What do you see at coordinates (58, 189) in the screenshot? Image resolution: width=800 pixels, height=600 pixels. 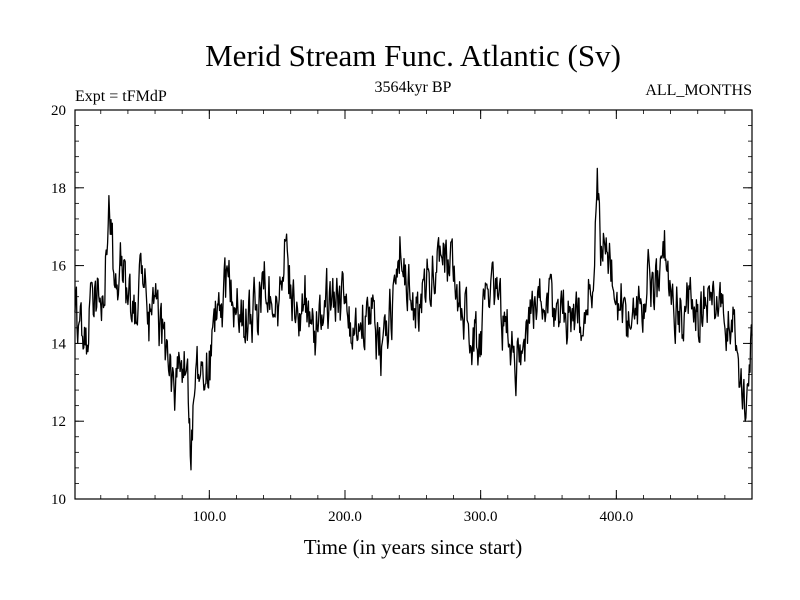 I see `y-tick-label: 18` at bounding box center [58, 189].